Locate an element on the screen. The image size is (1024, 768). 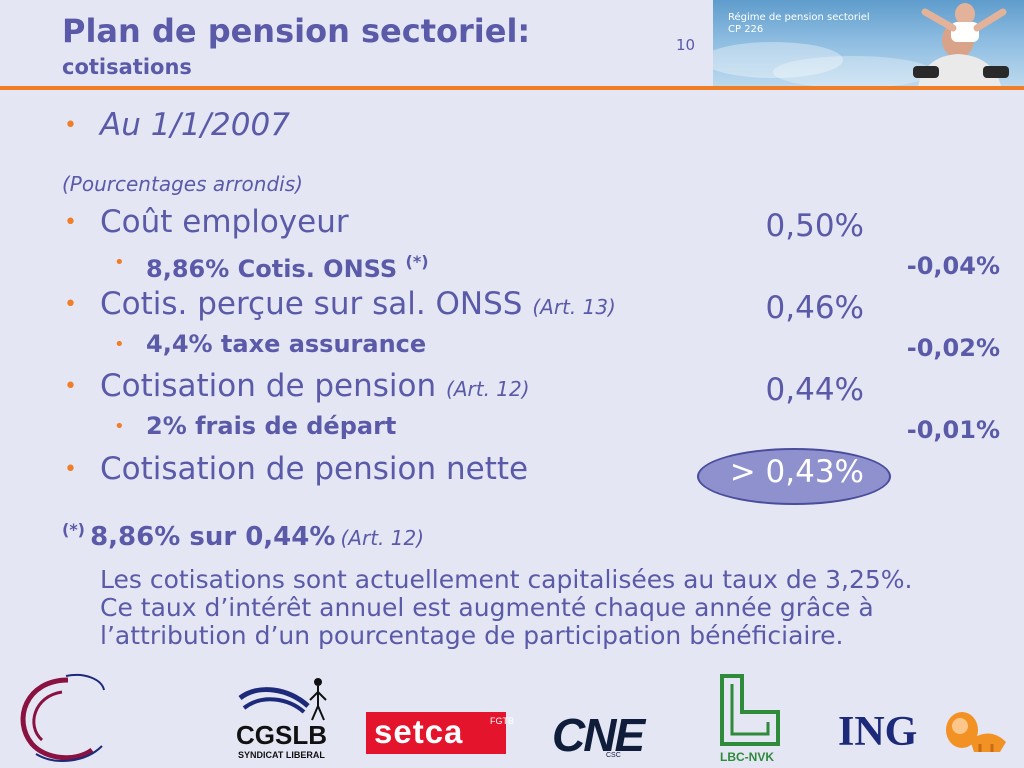
row-value-net-pension: > 0,43% is located at coordinates (796, 472).